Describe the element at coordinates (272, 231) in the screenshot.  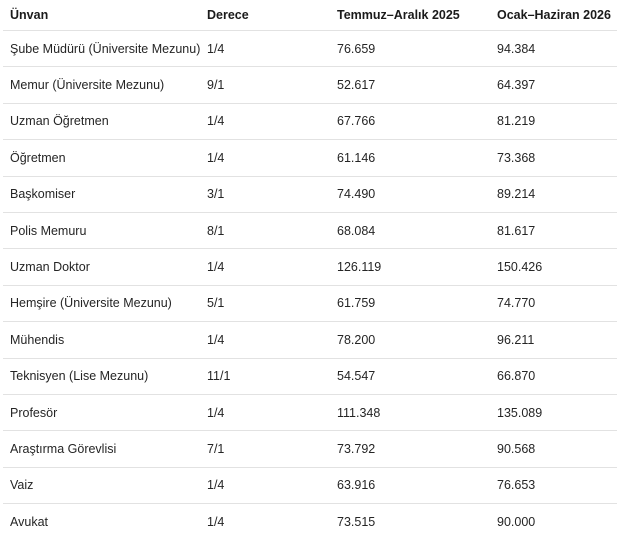
I see `cell-derece: 8/1` at that location.